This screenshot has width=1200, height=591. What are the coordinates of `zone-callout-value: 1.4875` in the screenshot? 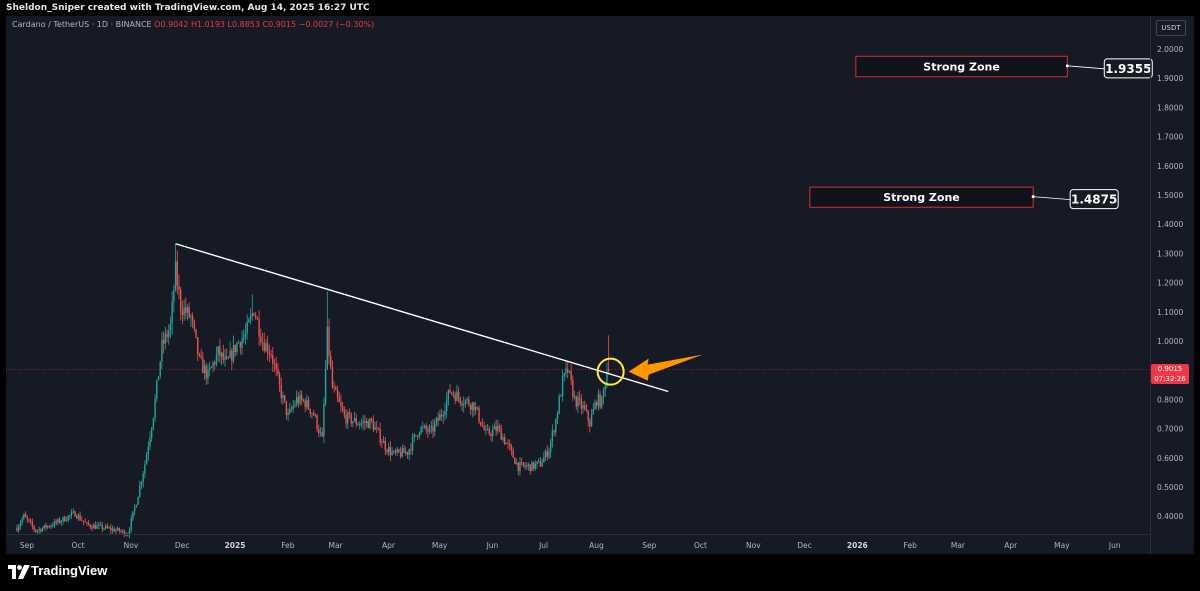 It's located at (1094, 200).